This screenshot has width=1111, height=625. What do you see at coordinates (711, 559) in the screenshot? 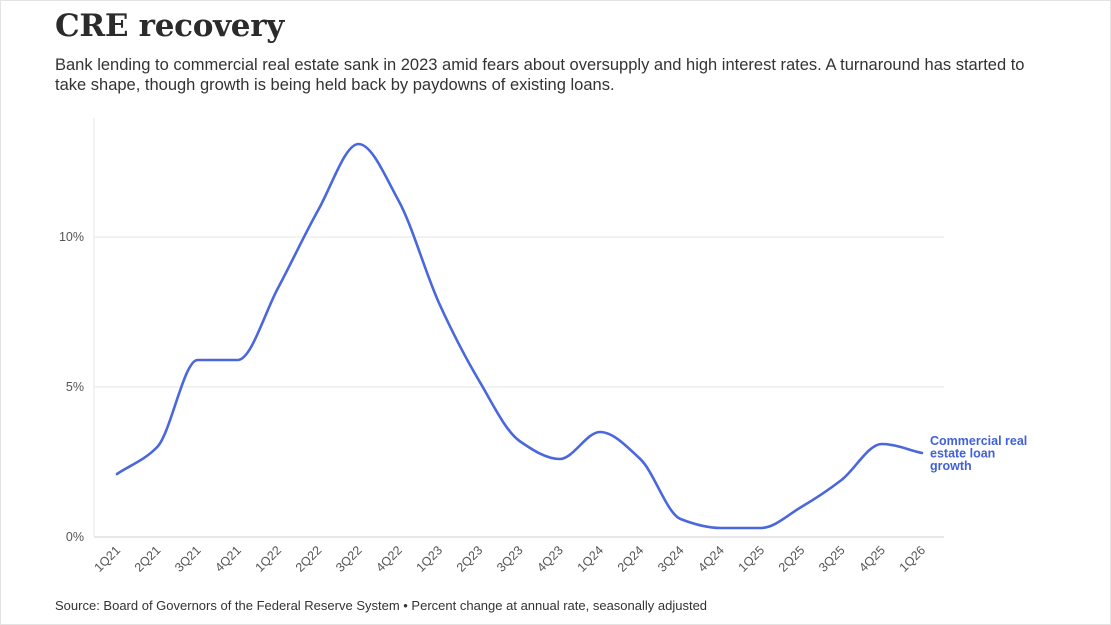
I see `x-tick-label: 4Q24` at bounding box center [711, 559].